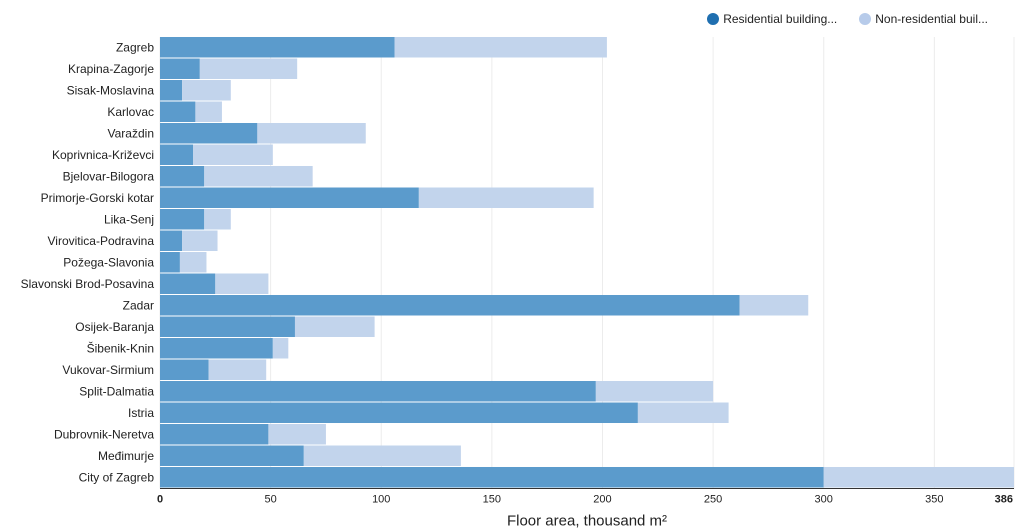  What do you see at coordinates (713, 500) in the screenshot?
I see `x-tick-label-5: 250` at bounding box center [713, 500].